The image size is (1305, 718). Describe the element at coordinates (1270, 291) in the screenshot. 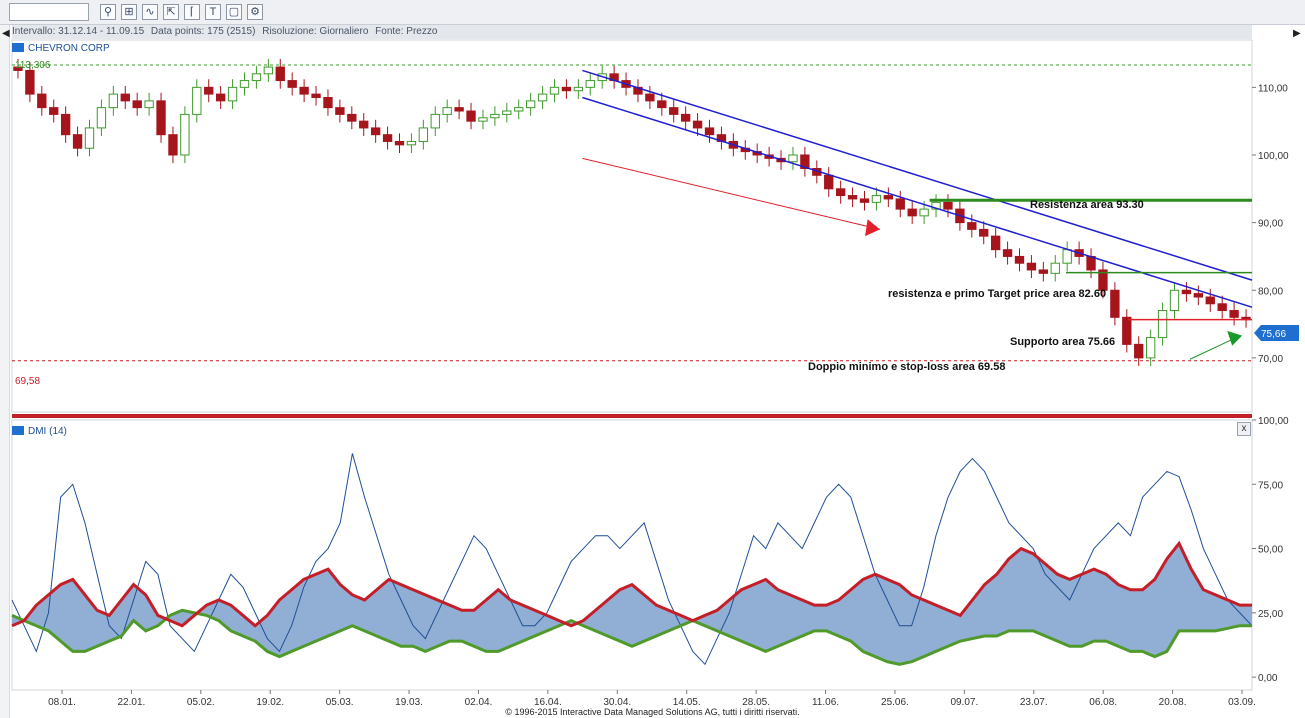

I see `price-tick-label: 80,00` at that location.